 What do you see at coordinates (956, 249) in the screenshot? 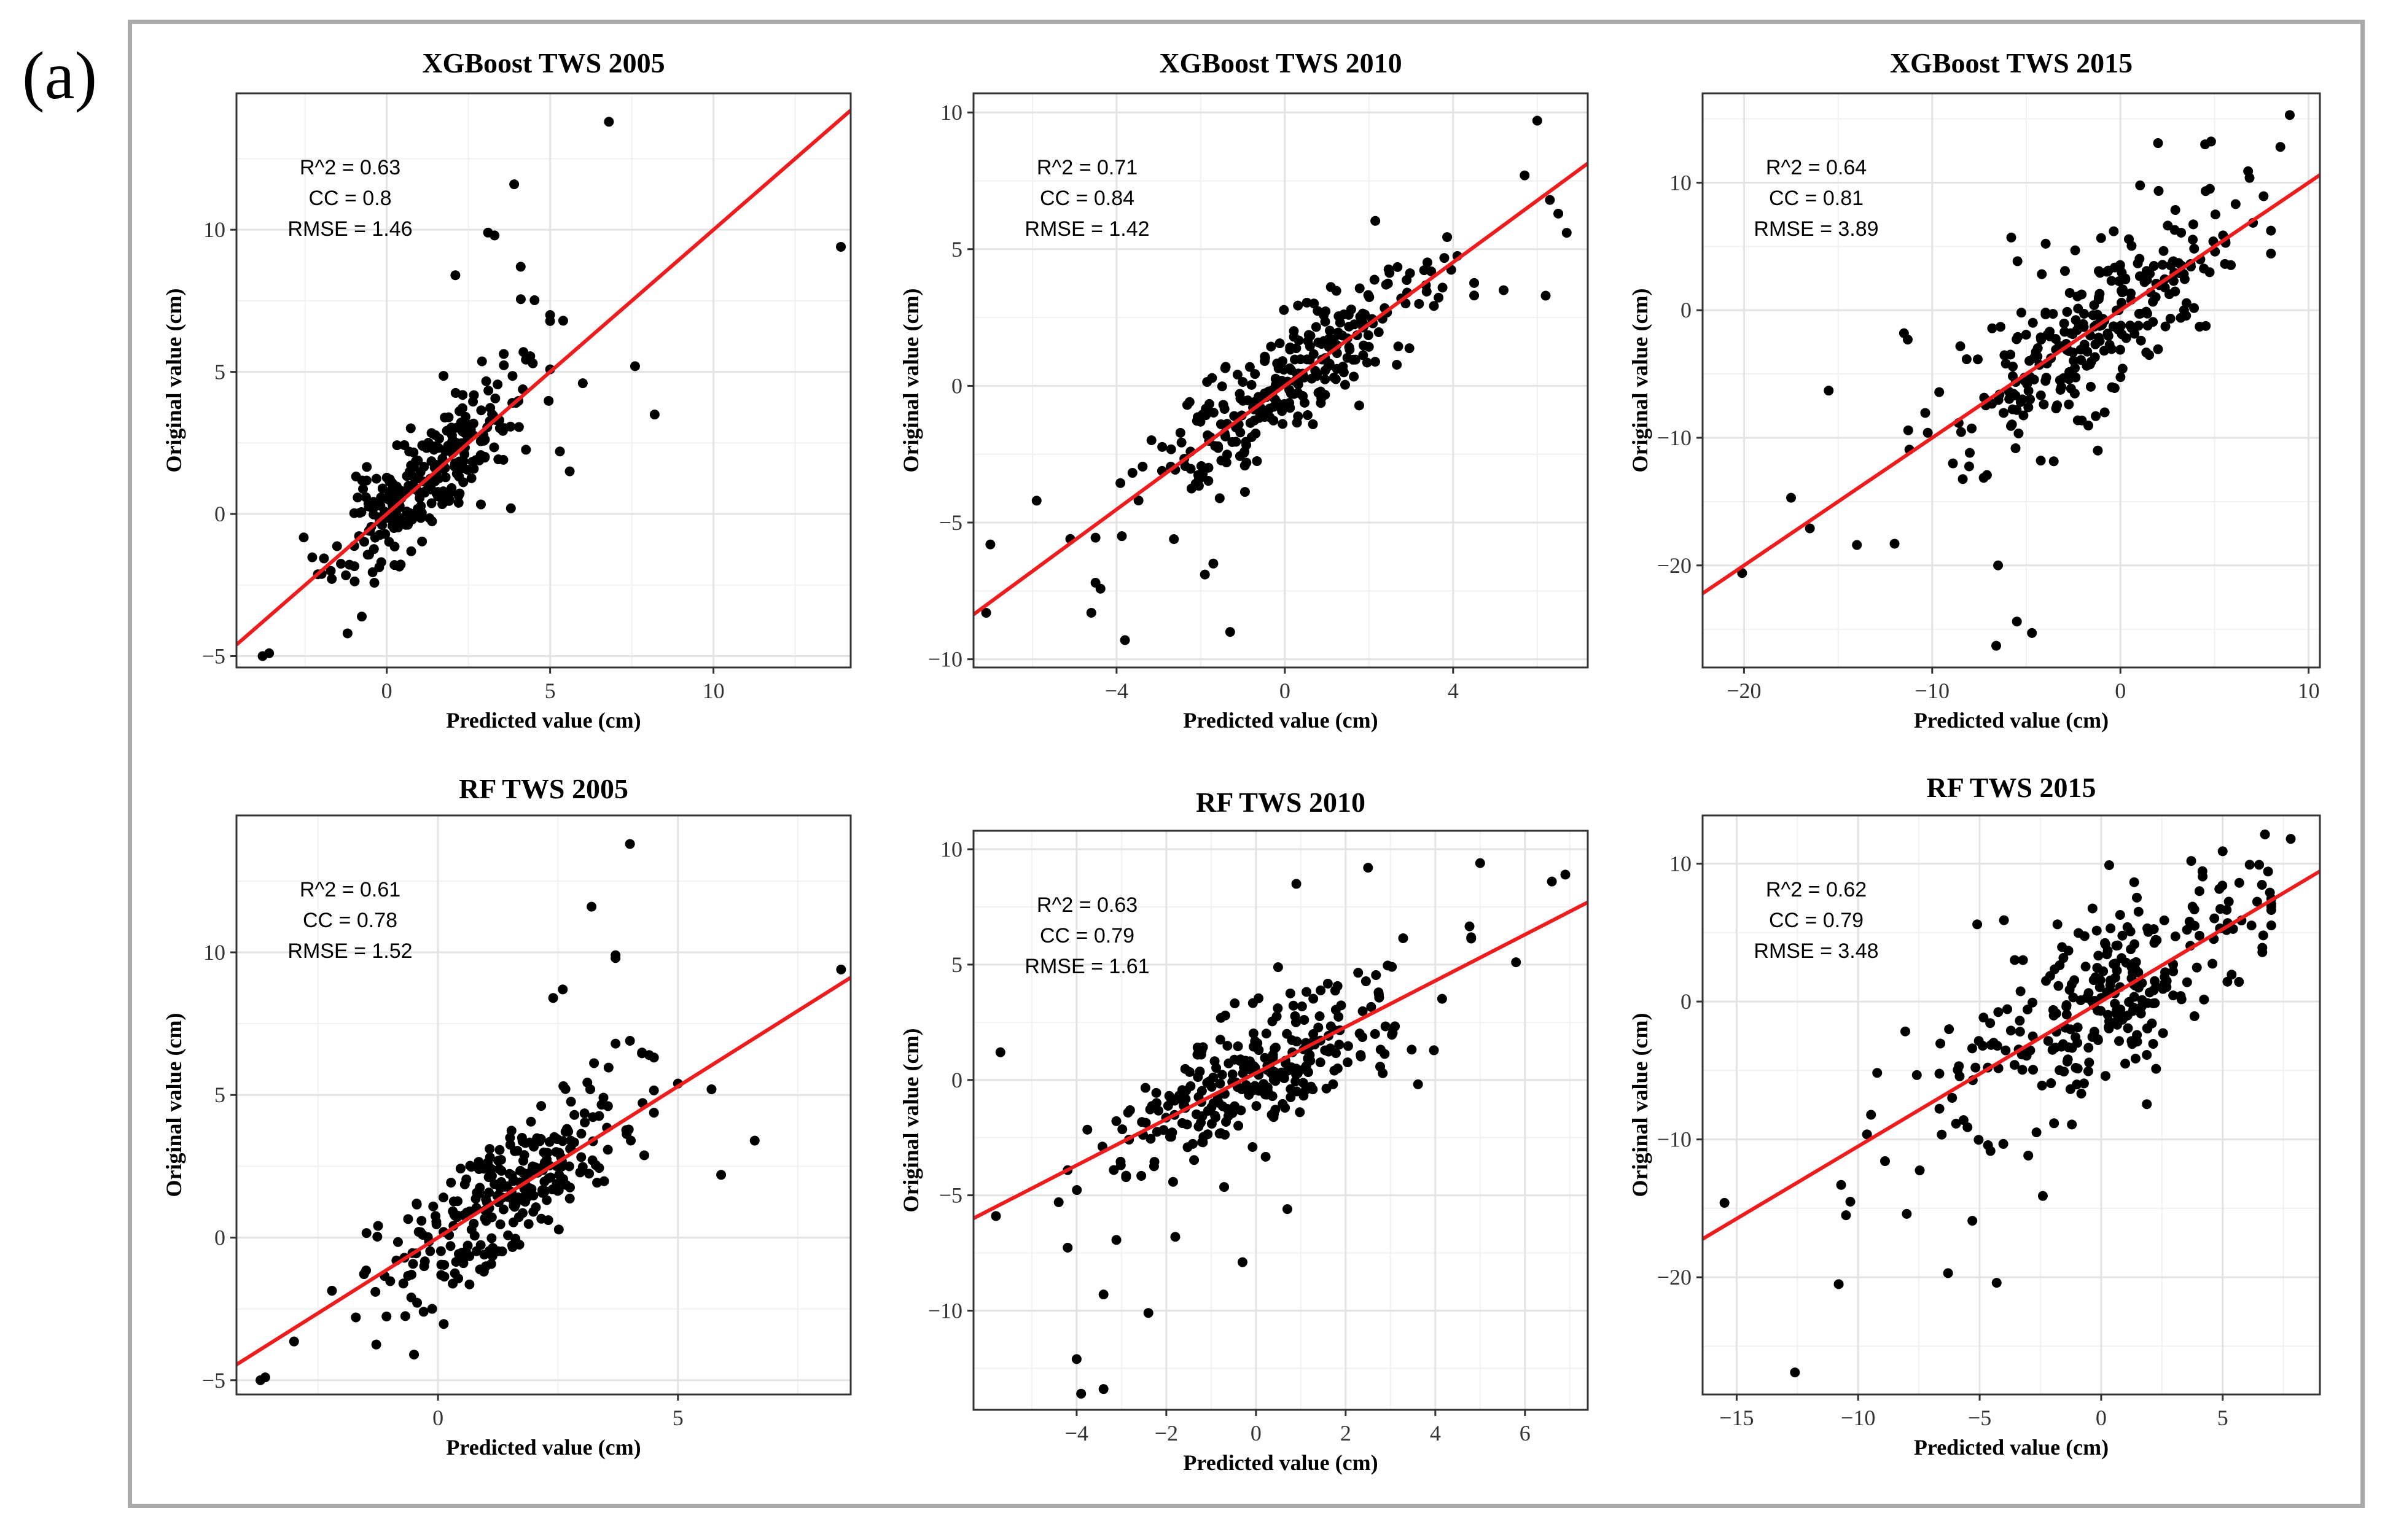
I see `y-tick-label: 5` at bounding box center [956, 249].